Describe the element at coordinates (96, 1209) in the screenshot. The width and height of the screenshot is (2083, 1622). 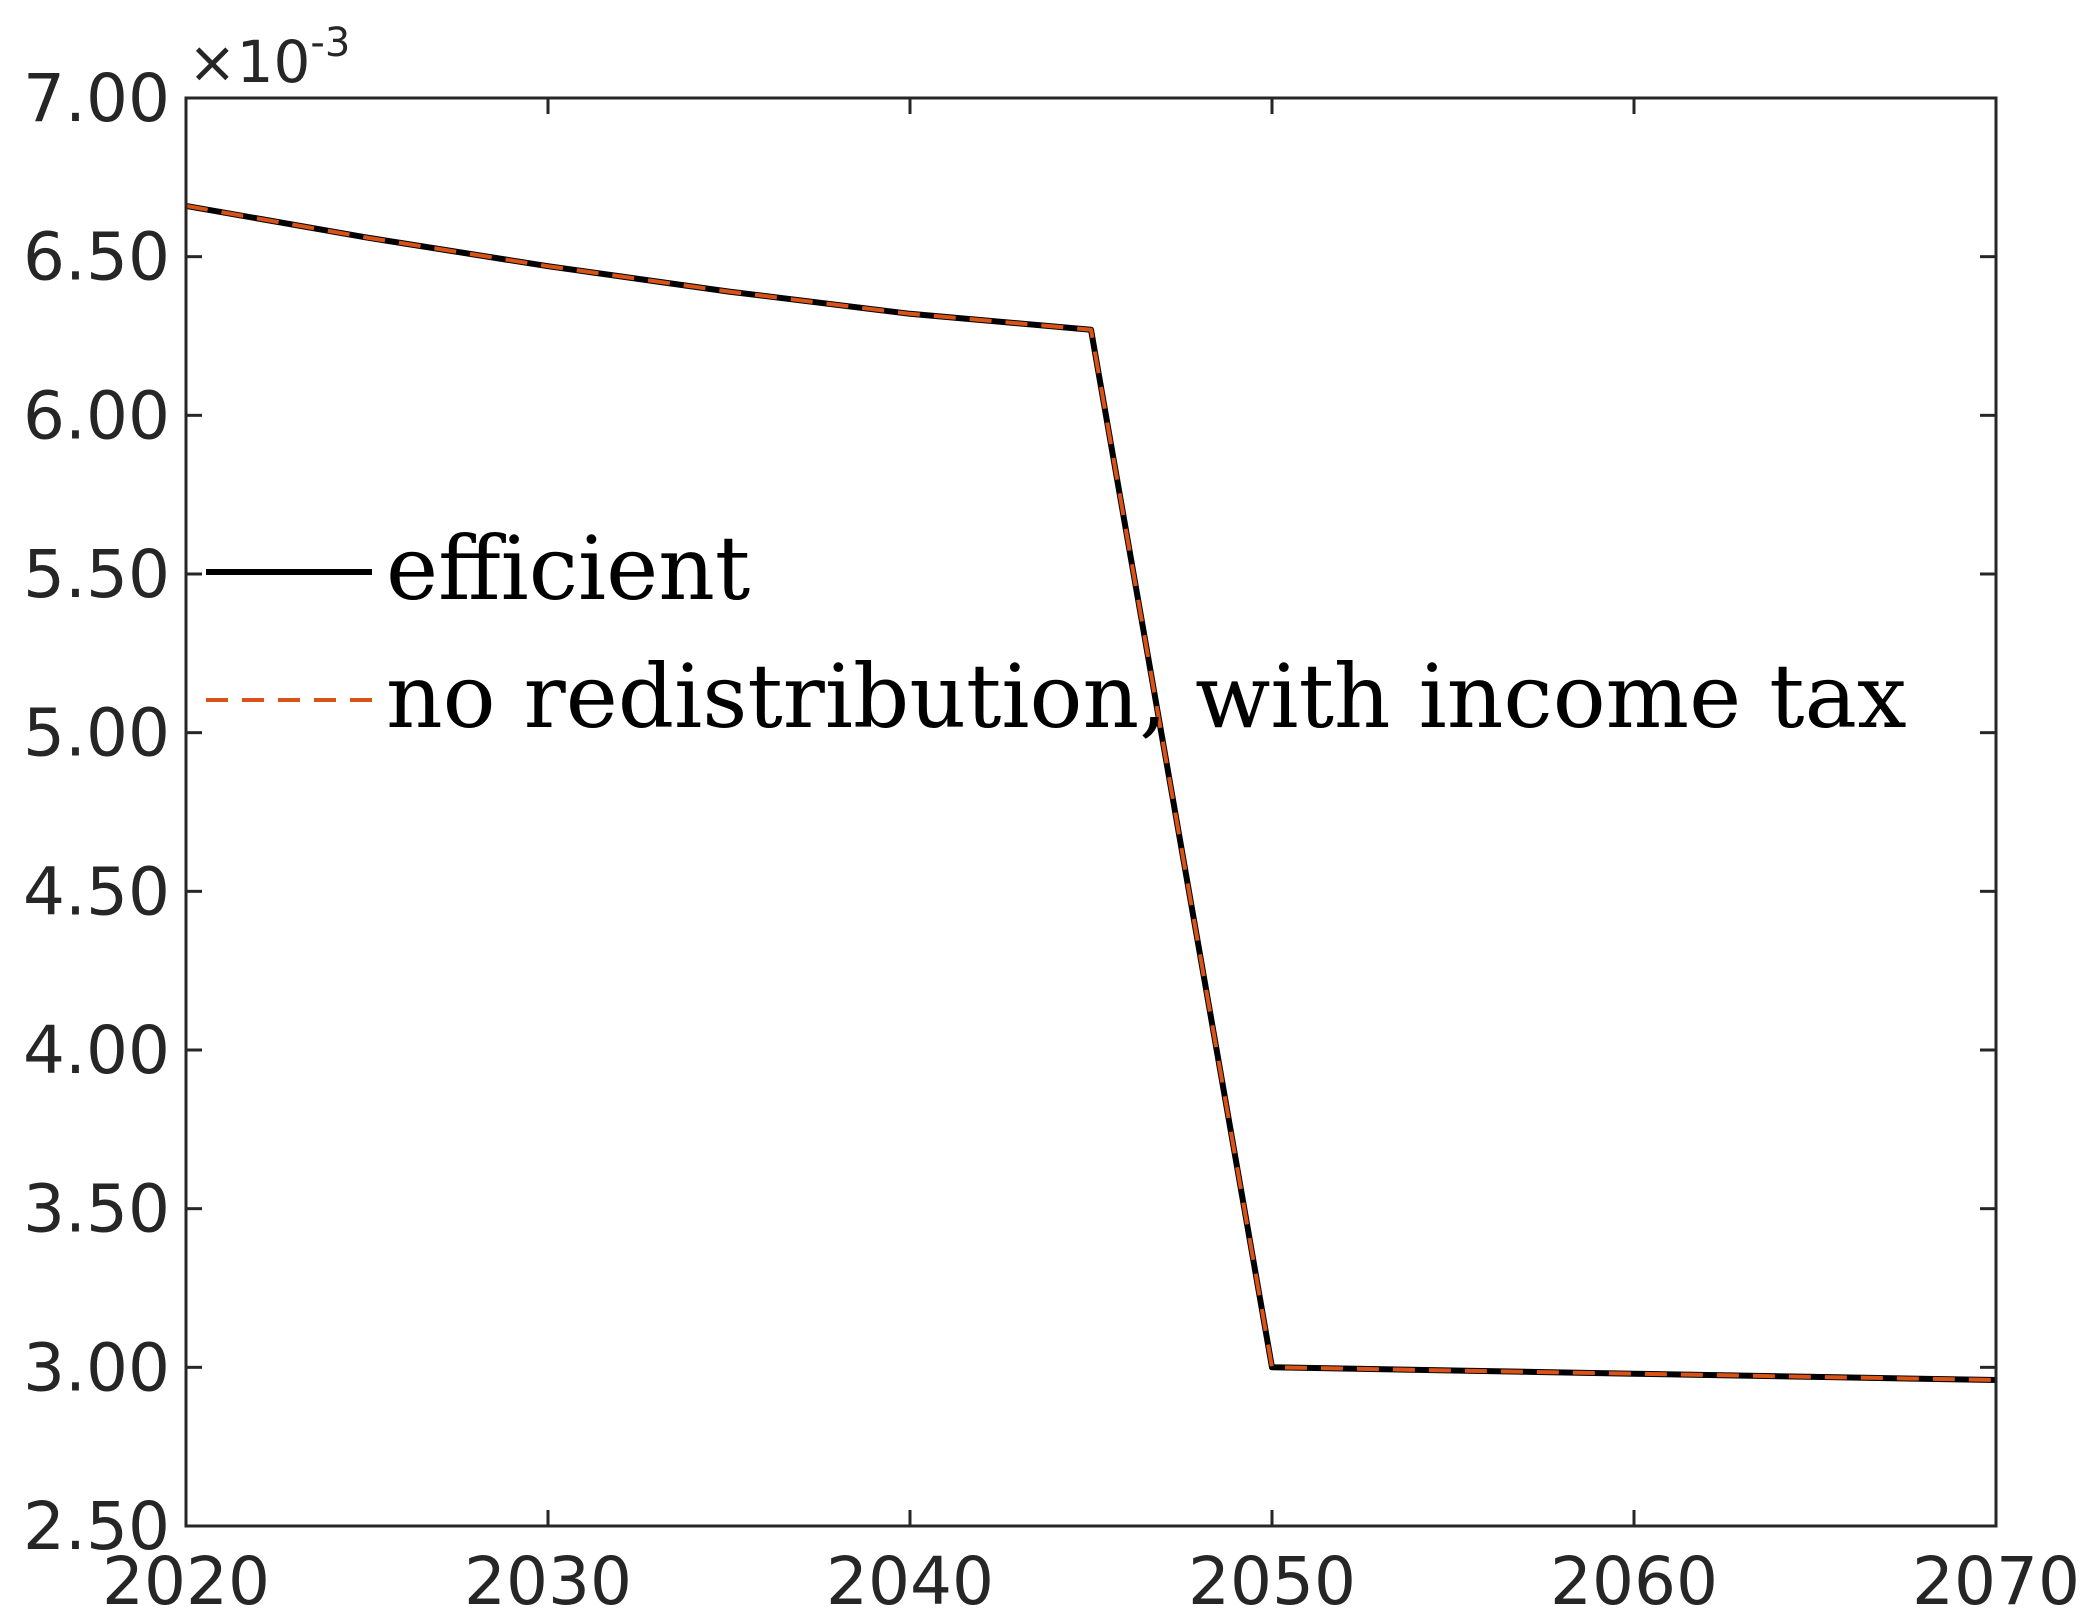
I see `y-tick-label: 3.50` at that location.